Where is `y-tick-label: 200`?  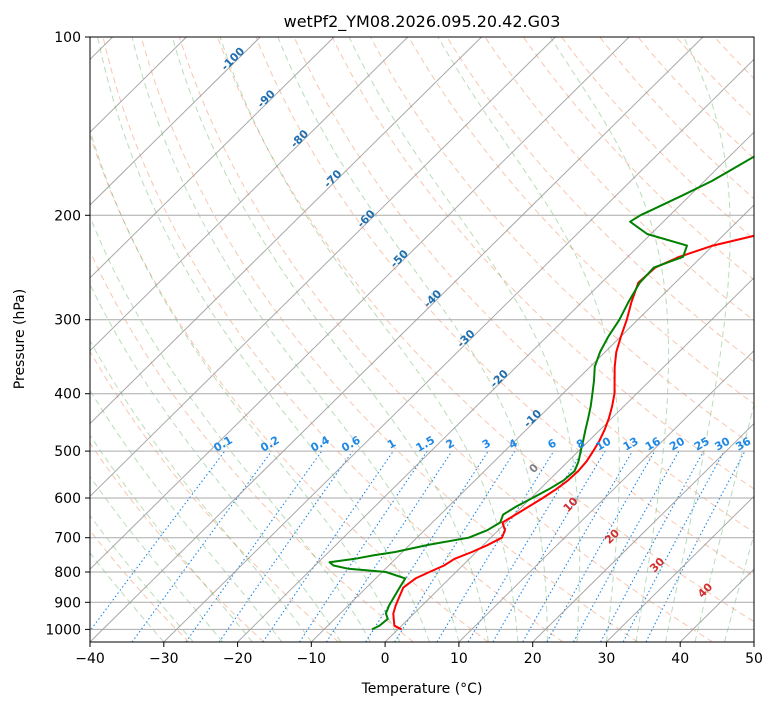
y-tick-label: 200 is located at coordinates (67, 216).